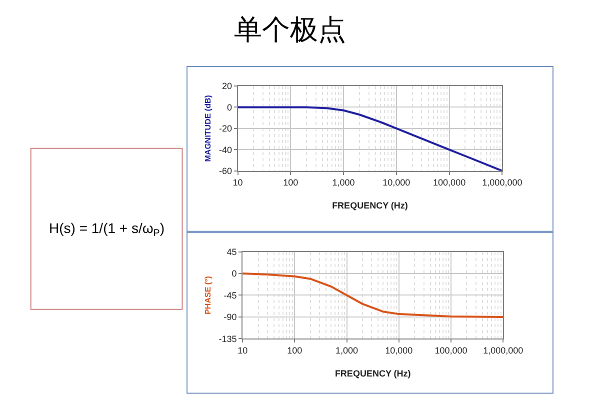  Describe the element at coordinates (230, 295) in the screenshot. I see `y-tick-label: -45` at that location.